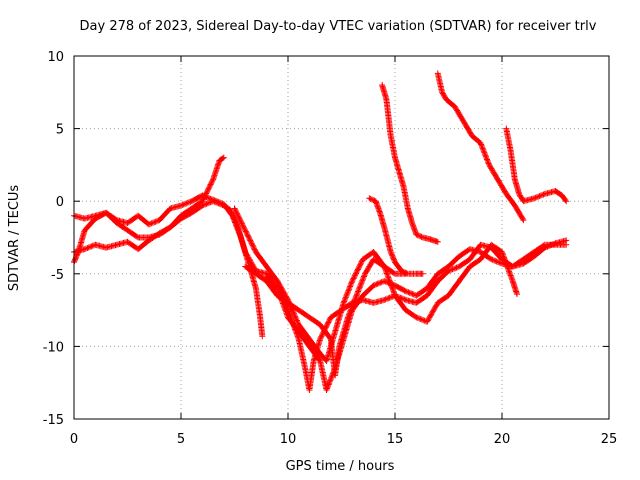 The height and width of the screenshot is (480, 640). Describe the element at coordinates (60, 202) in the screenshot. I see `y-tick-label: 0` at that location.